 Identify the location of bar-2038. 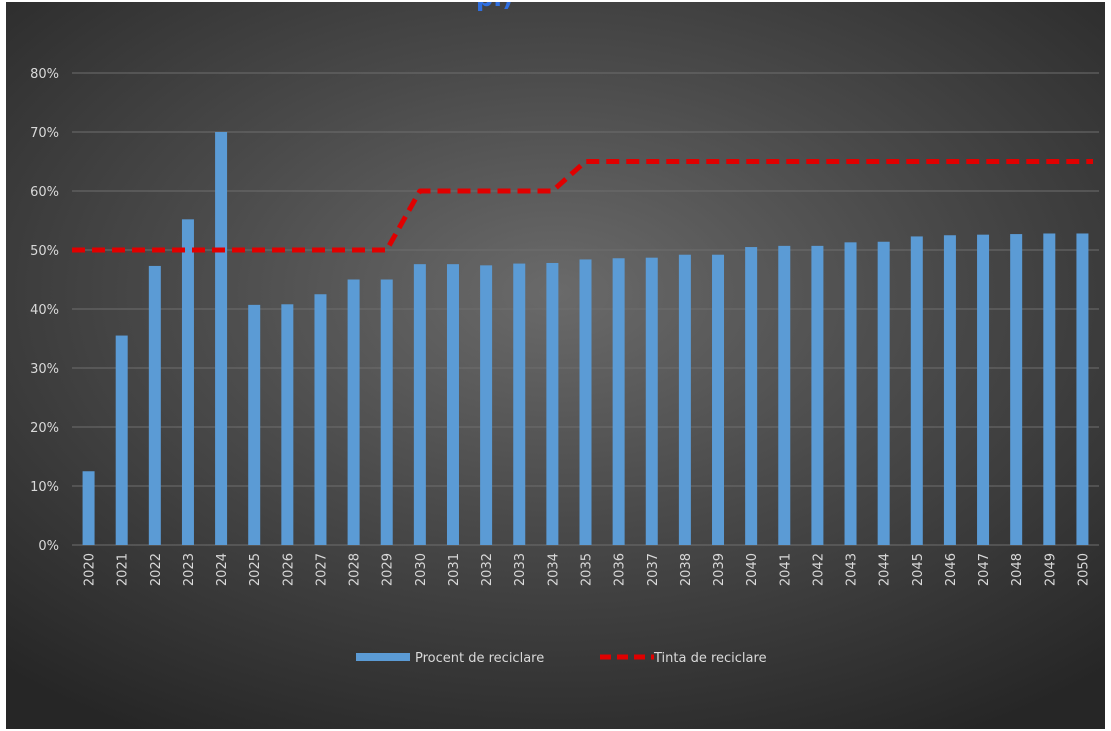
(684, 399).